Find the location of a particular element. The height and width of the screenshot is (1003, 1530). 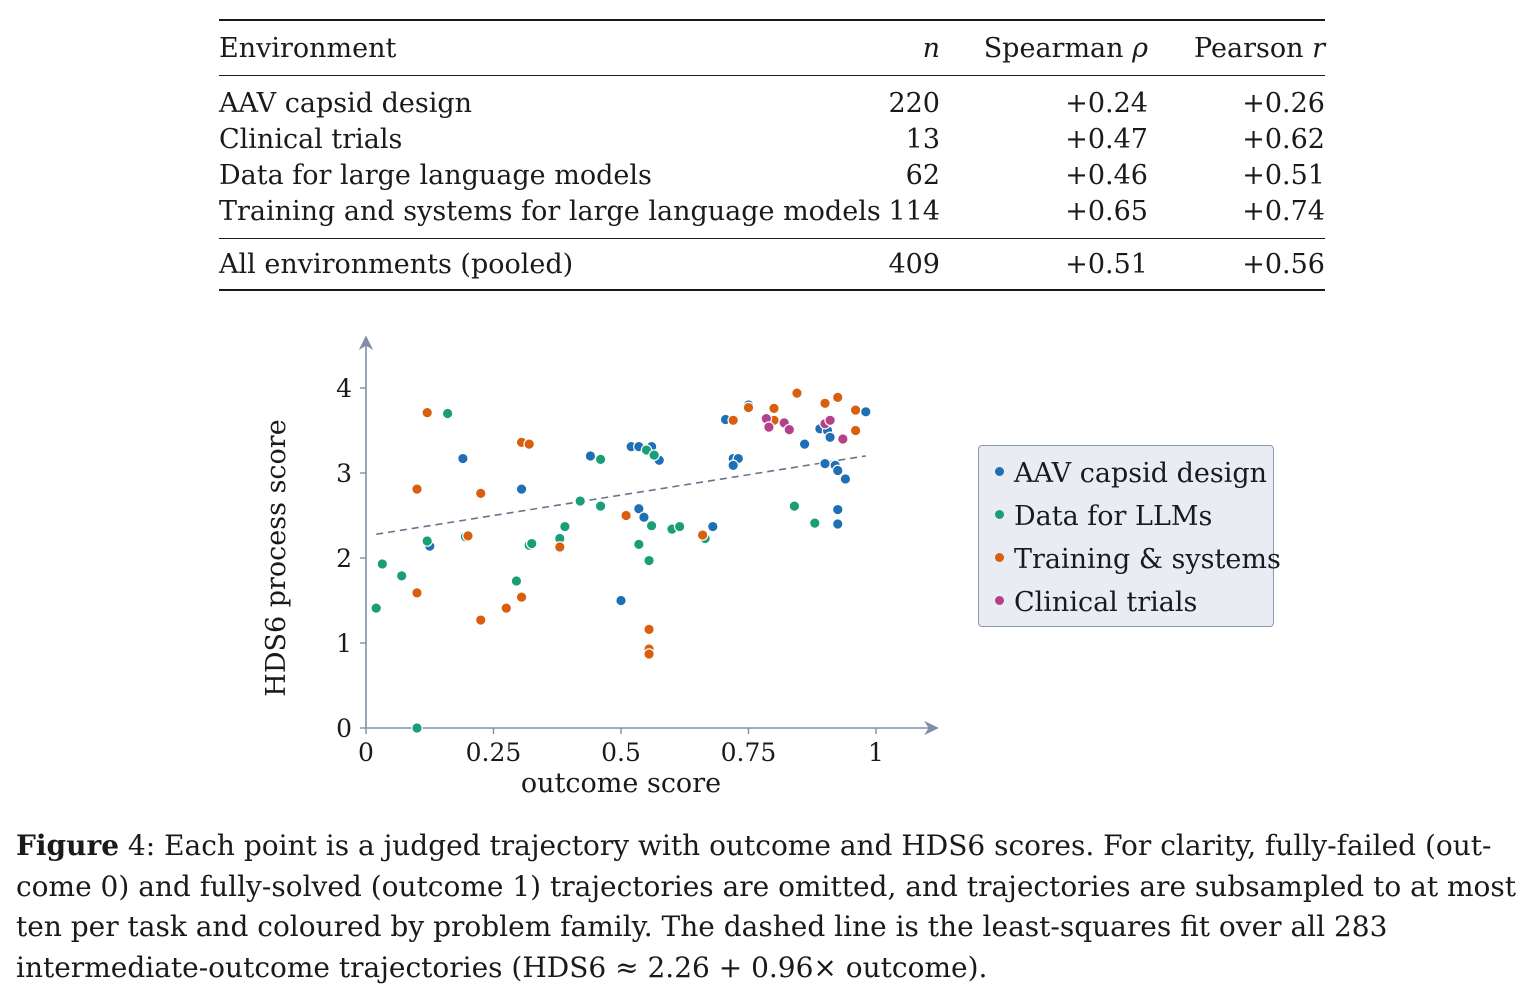

header-environment: Environment is located at coordinates (308, 48).